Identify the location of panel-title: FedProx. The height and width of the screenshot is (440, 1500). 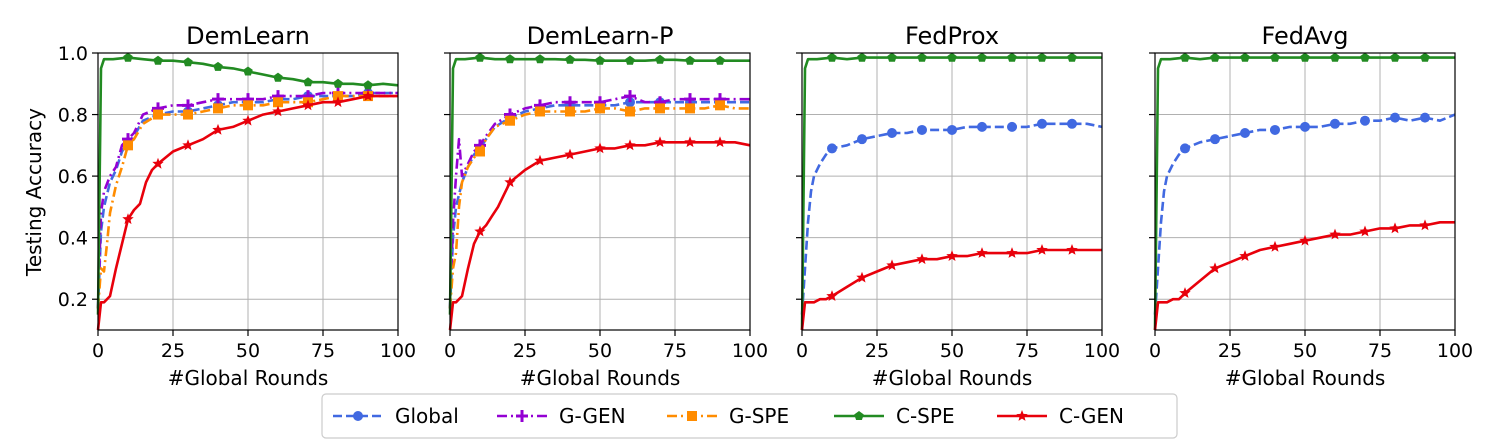
(952, 36).